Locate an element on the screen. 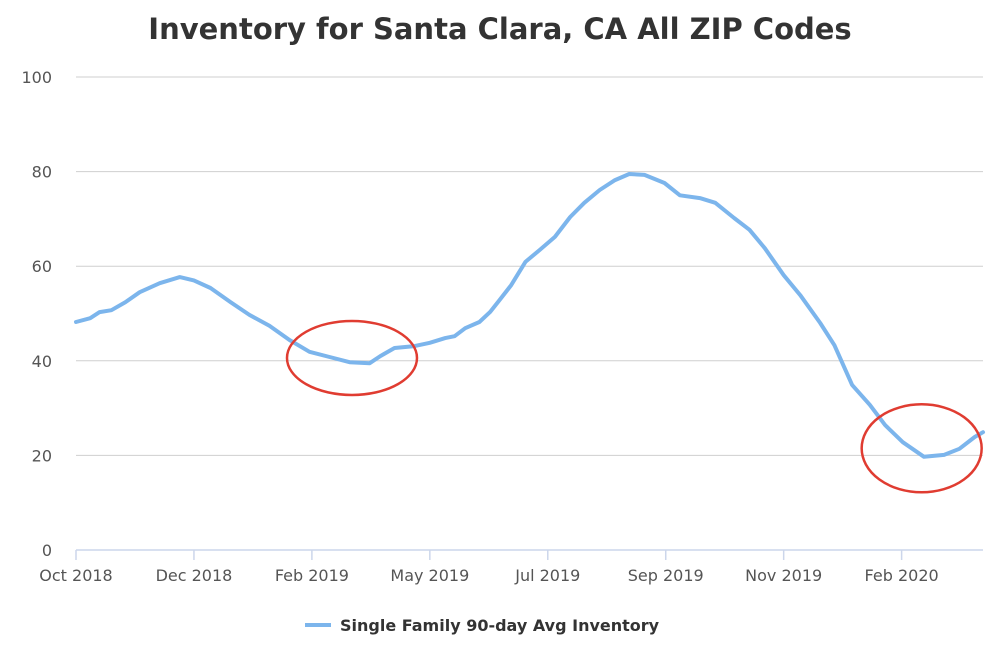  x-tick-label: Feb 2019 is located at coordinates (312, 575).